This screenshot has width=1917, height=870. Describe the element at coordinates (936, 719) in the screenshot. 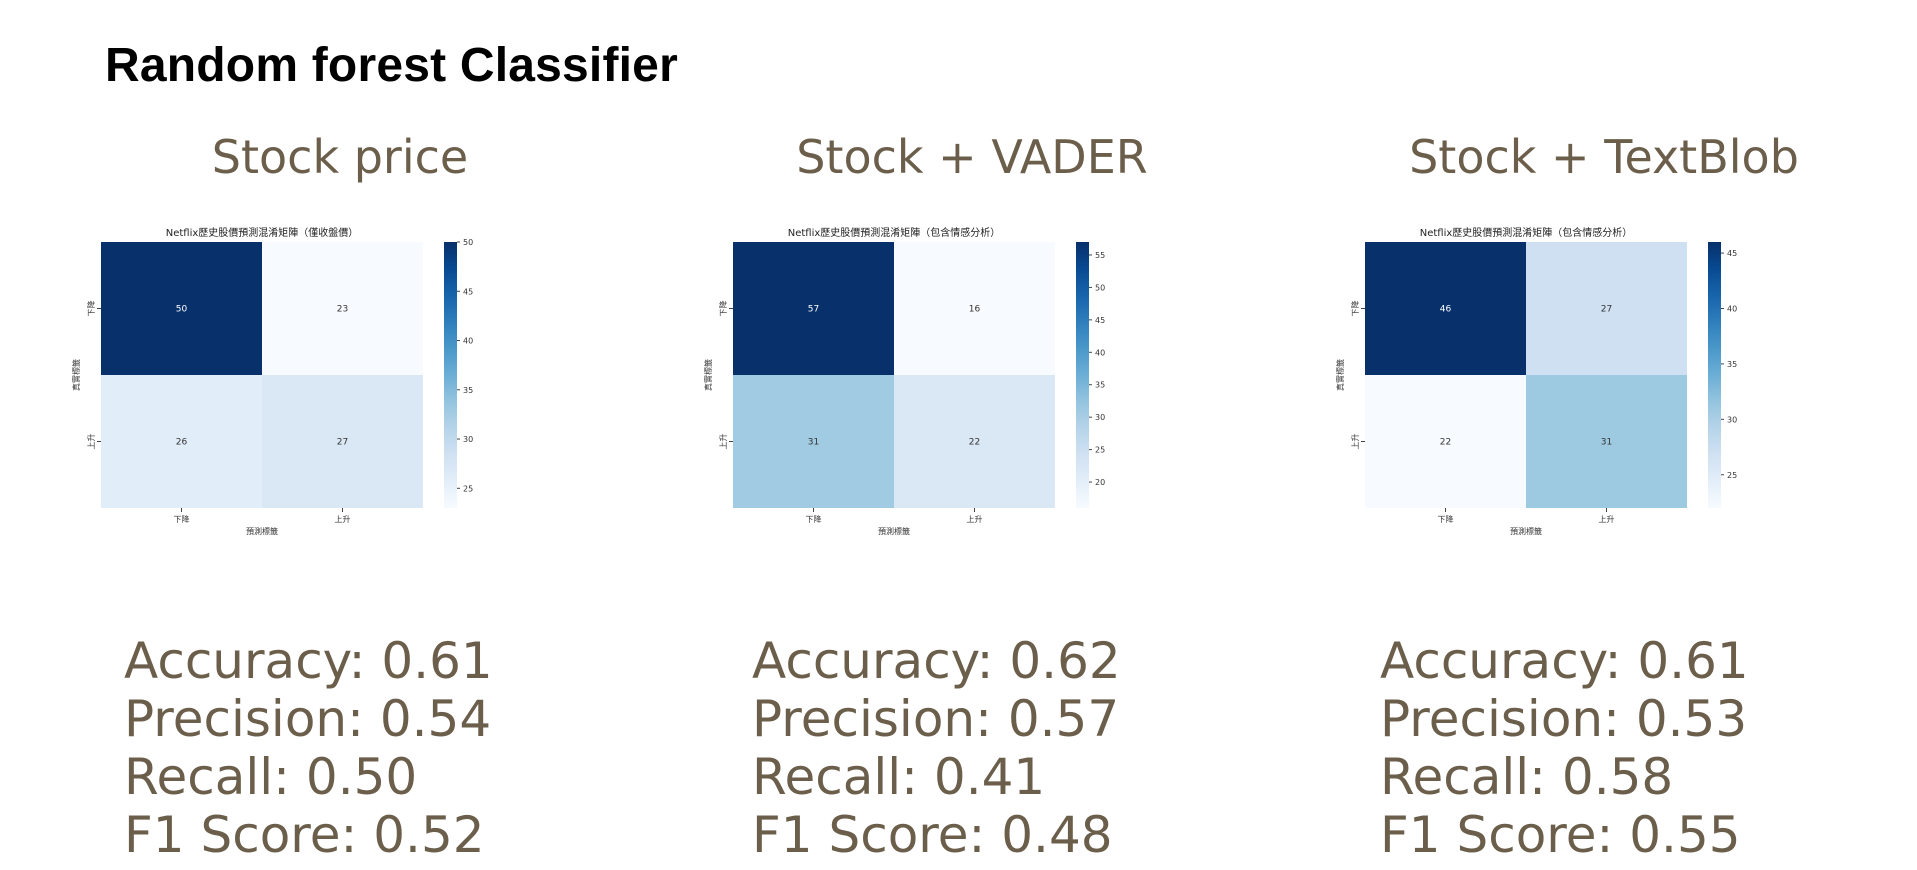

I see `metric-precision: Precision: 0.57` at that location.